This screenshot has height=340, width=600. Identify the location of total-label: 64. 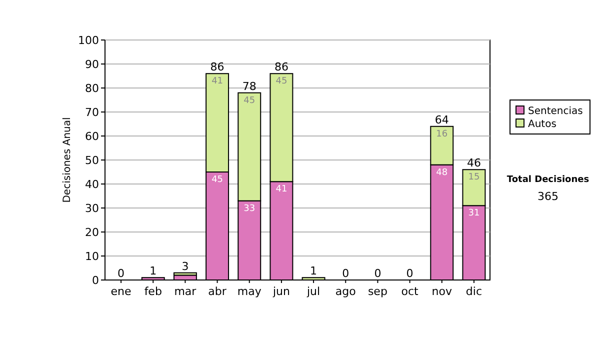
(441, 119).